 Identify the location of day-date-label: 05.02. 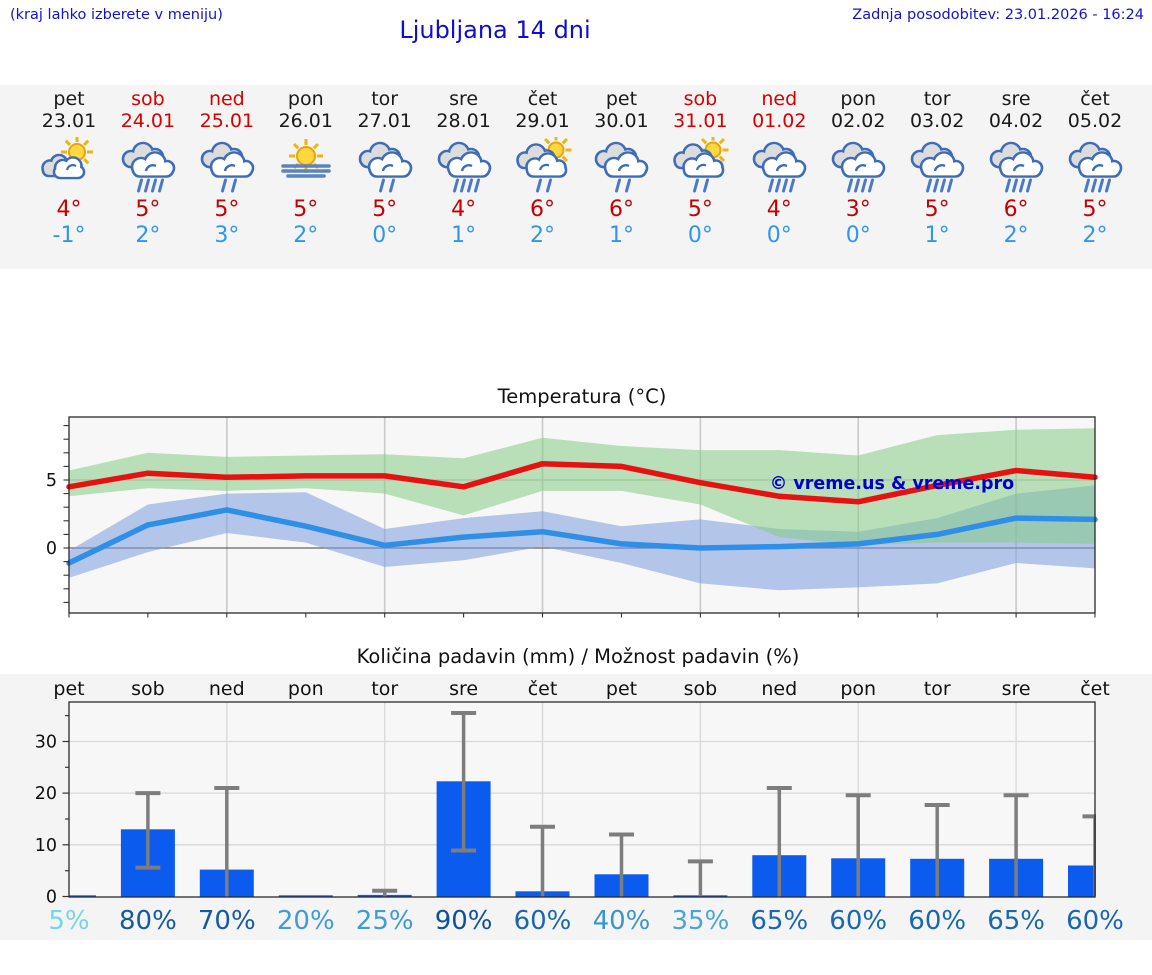
(1095, 121).